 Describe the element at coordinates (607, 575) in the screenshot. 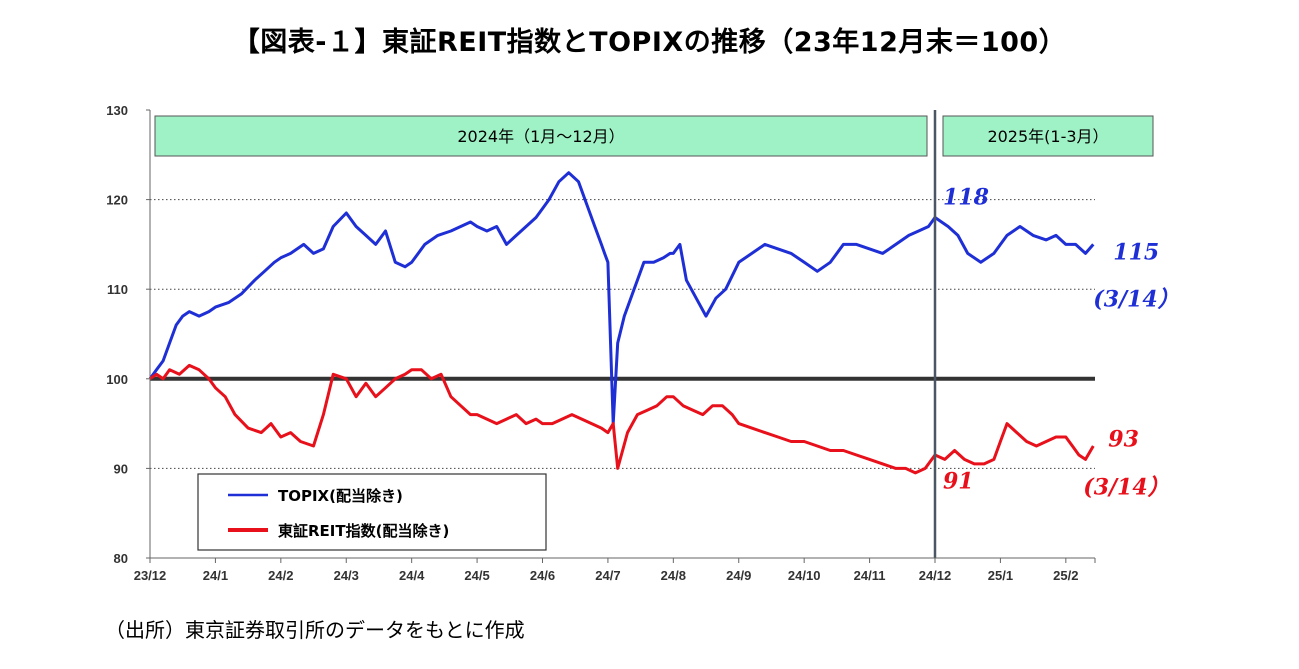

I see `x-tick-label: 24/7` at that location.